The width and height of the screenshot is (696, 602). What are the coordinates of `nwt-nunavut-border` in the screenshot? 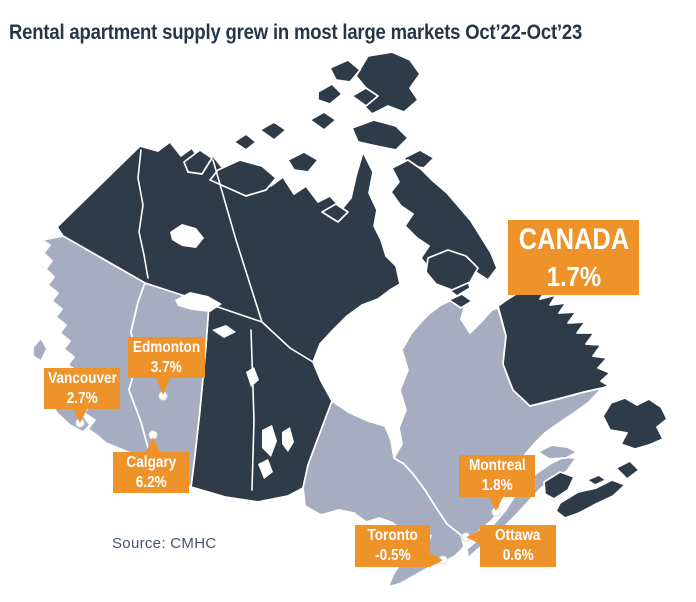 It's located at (237, 241).